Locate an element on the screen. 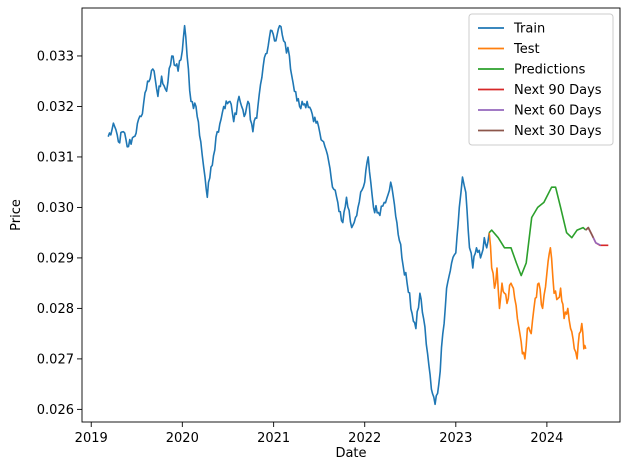 This screenshot has width=630, height=470. x-tick-label: 2023 is located at coordinates (455, 438).